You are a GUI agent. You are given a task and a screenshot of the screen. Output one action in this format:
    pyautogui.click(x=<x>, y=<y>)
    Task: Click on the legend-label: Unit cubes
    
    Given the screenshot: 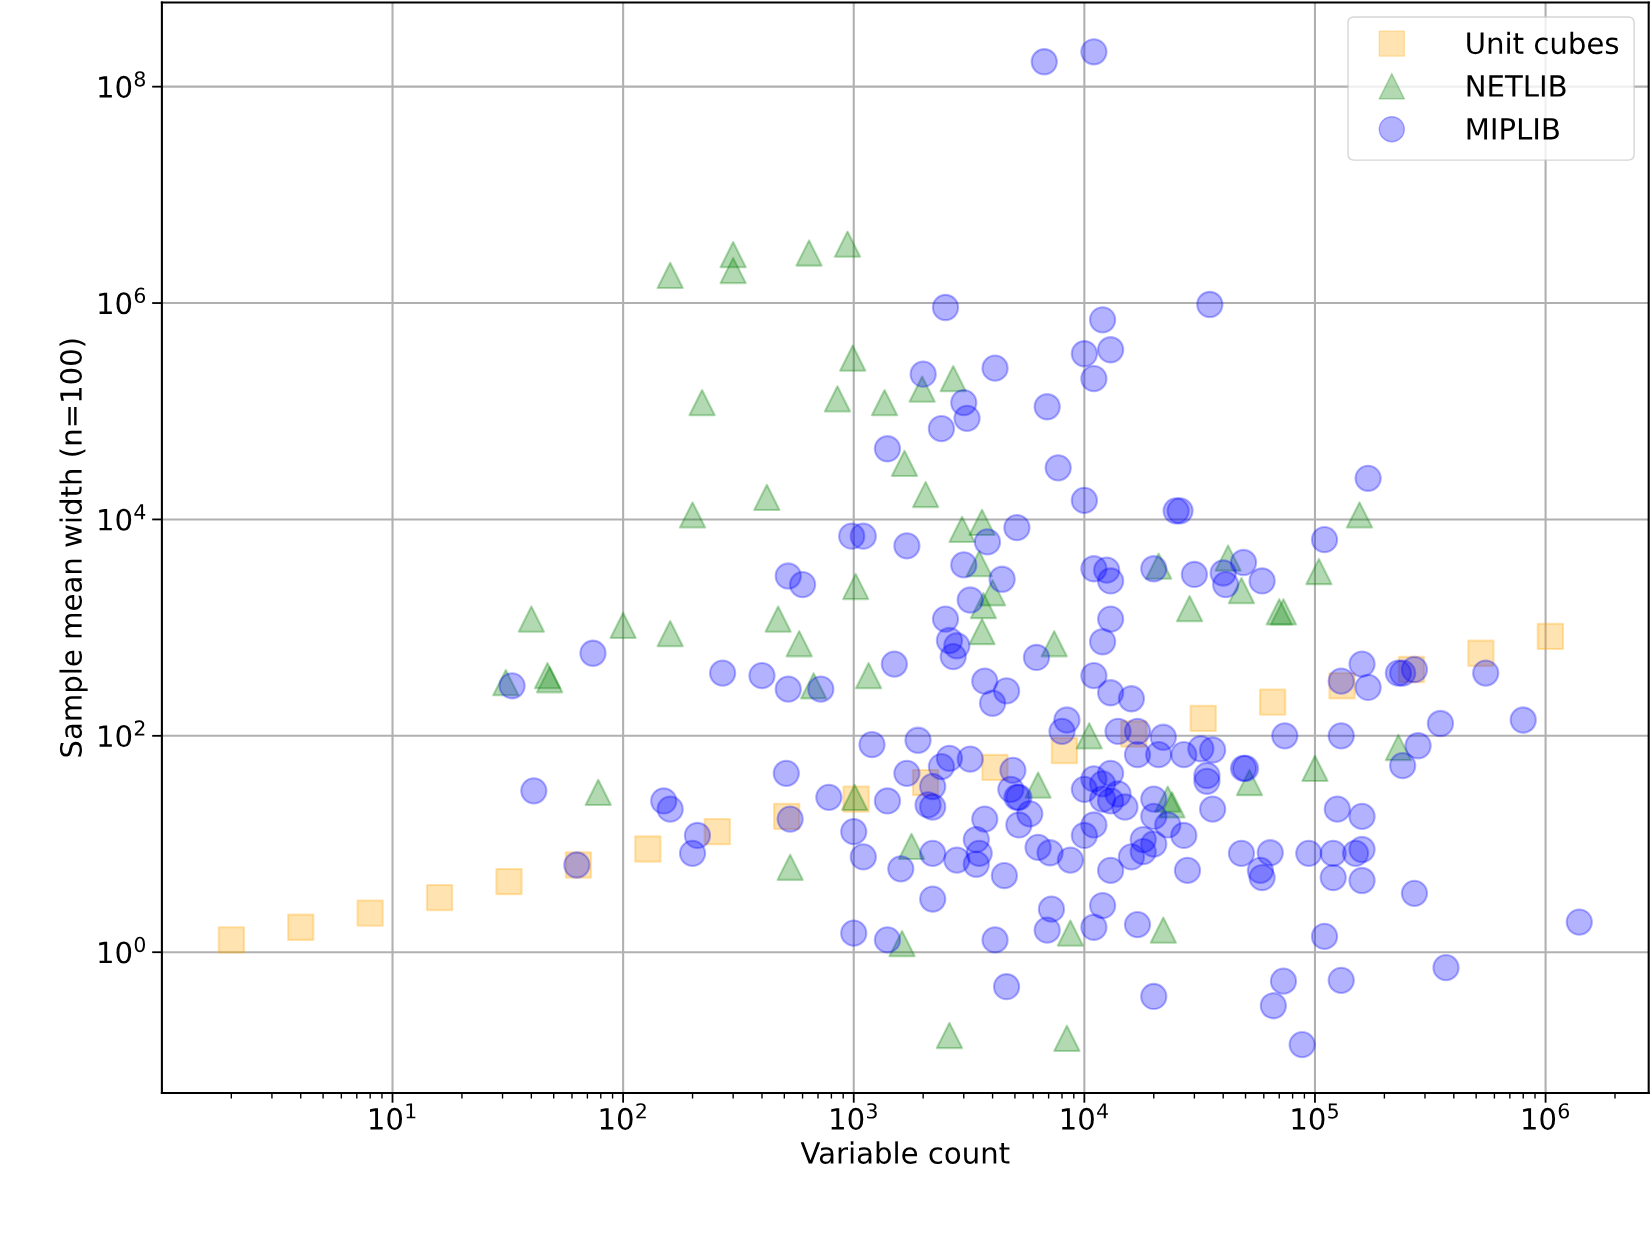 What is the action you would take?
    pyautogui.click(x=1543, y=43)
    